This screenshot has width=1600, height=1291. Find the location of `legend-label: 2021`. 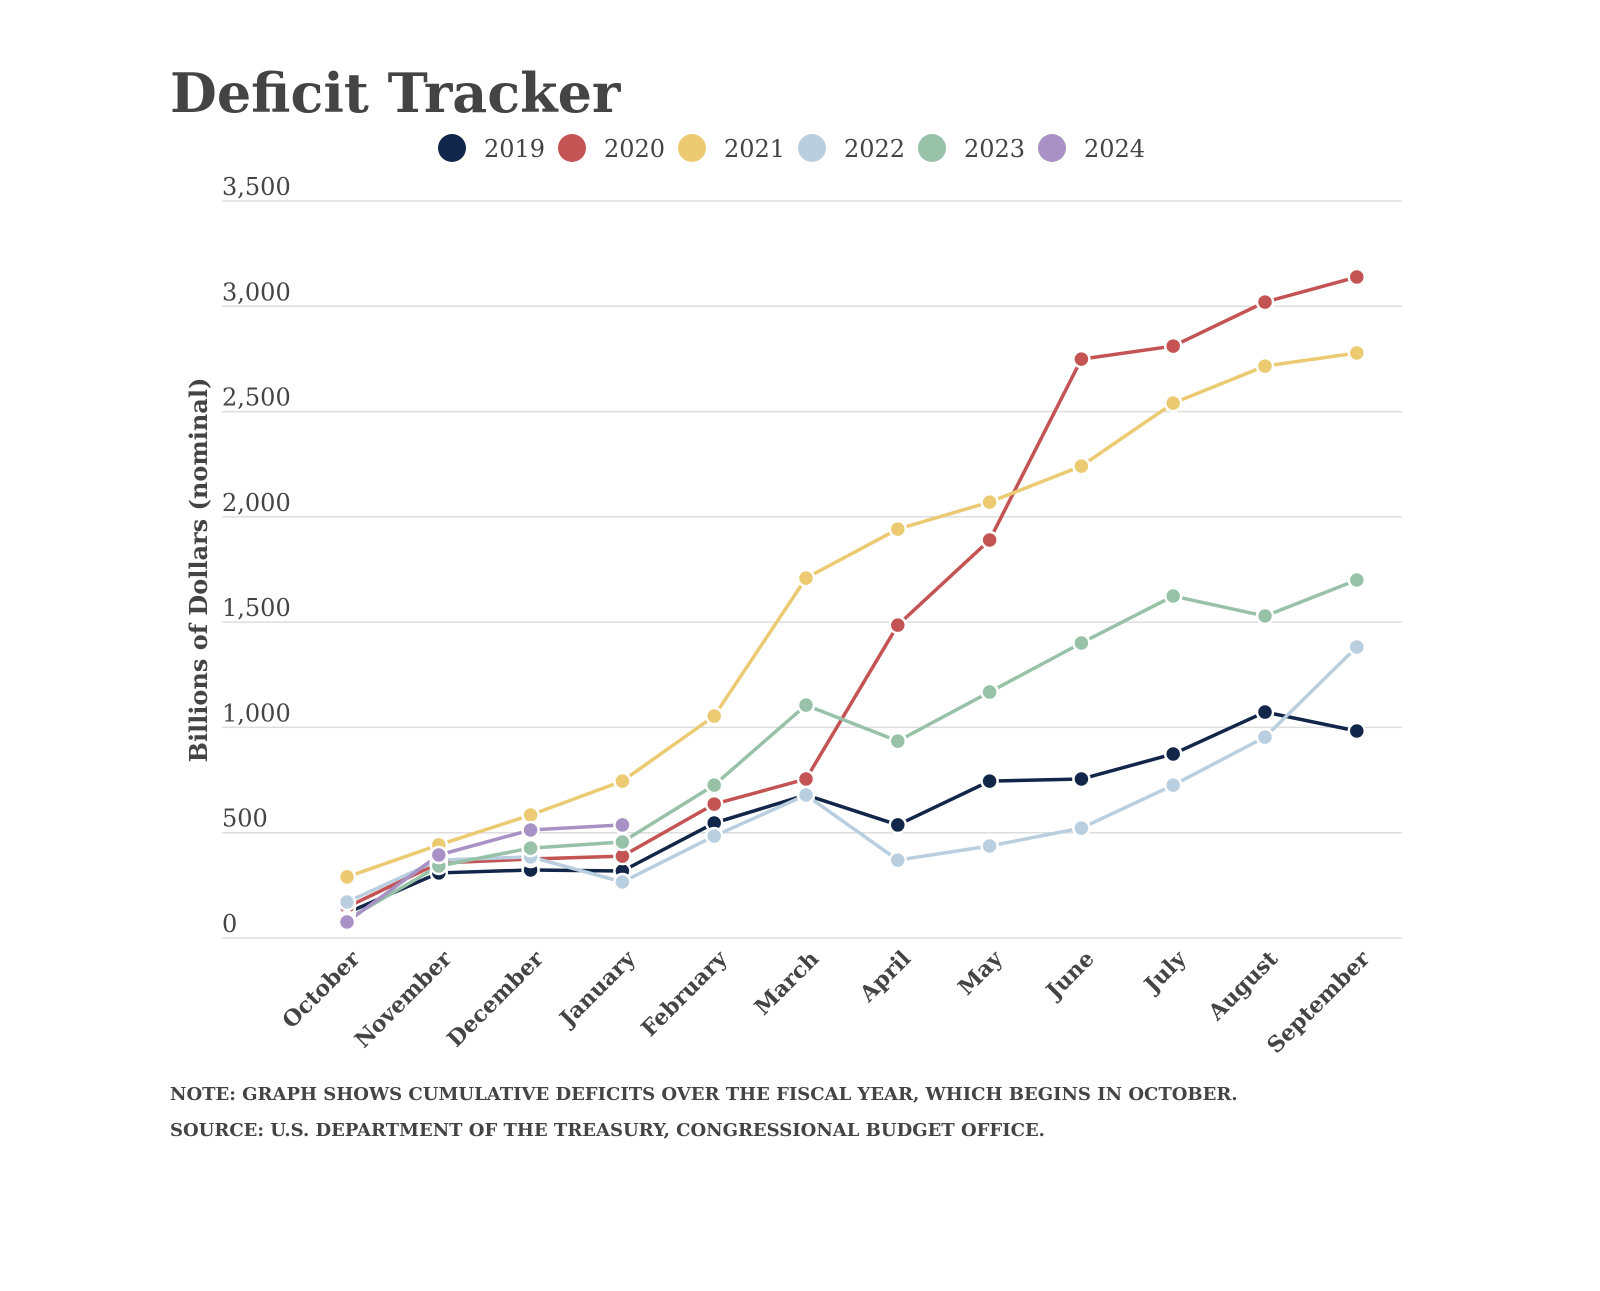

legend-label: 2021 is located at coordinates (754, 149).